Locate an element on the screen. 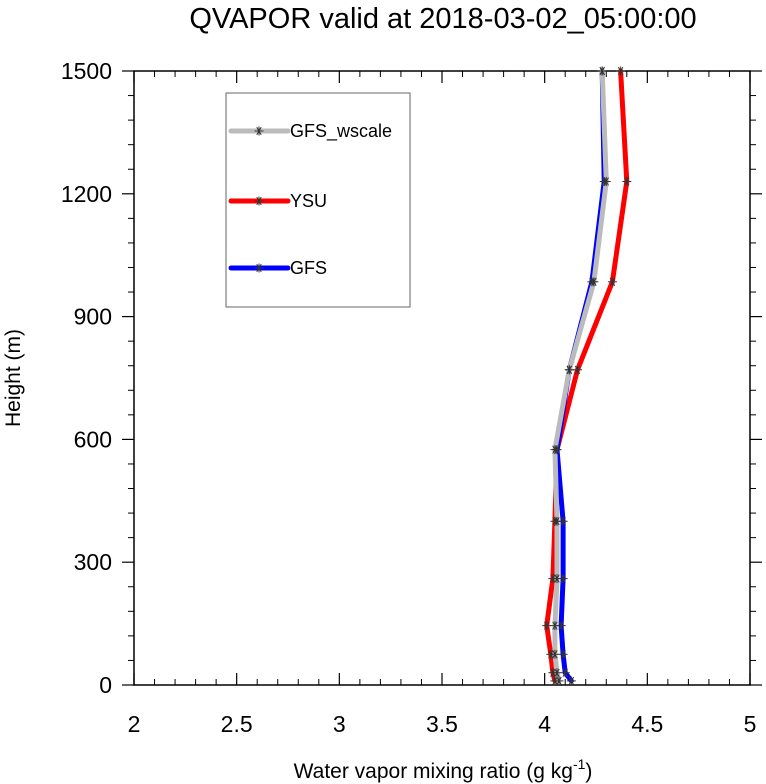 This screenshot has width=766, height=784. x-tick-label-5: 4.5 is located at coordinates (647, 724).